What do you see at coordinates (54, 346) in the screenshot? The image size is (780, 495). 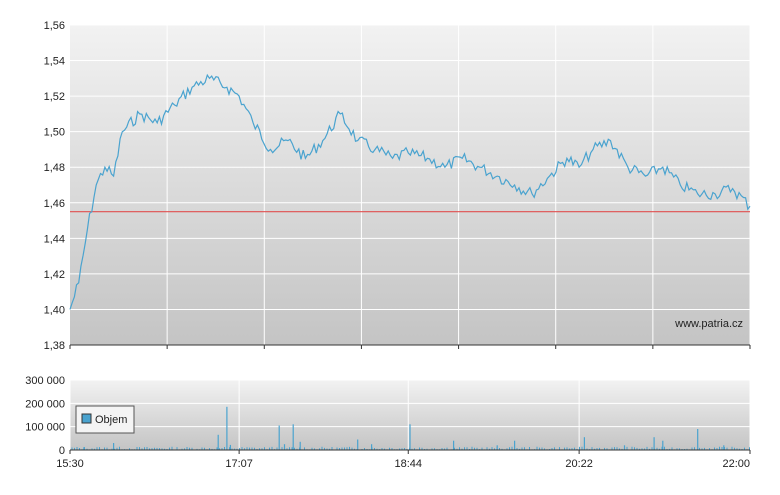 I see `price-tick-label: 1,38` at bounding box center [54, 346].